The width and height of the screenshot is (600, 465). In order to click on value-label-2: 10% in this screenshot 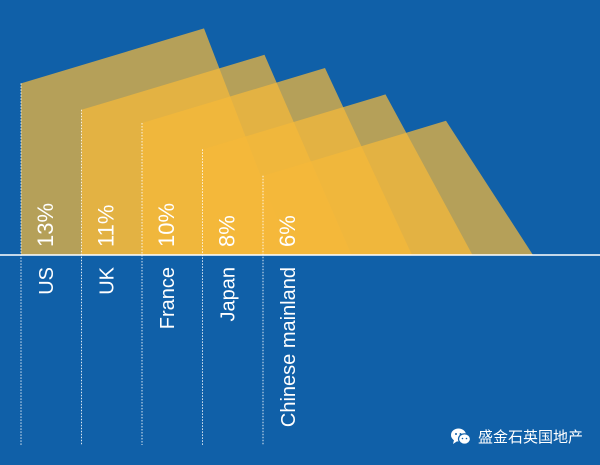, I will do `click(166, 225)`.